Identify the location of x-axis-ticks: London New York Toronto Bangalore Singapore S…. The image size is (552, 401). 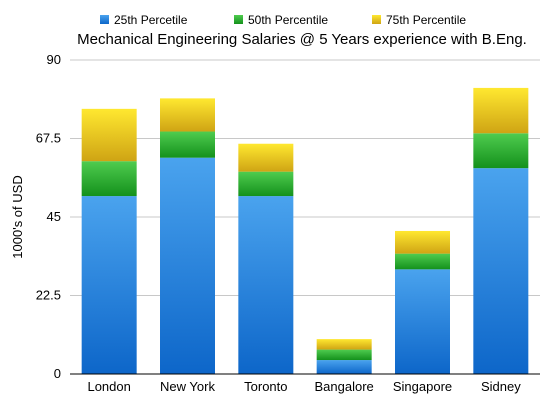
(304, 386).